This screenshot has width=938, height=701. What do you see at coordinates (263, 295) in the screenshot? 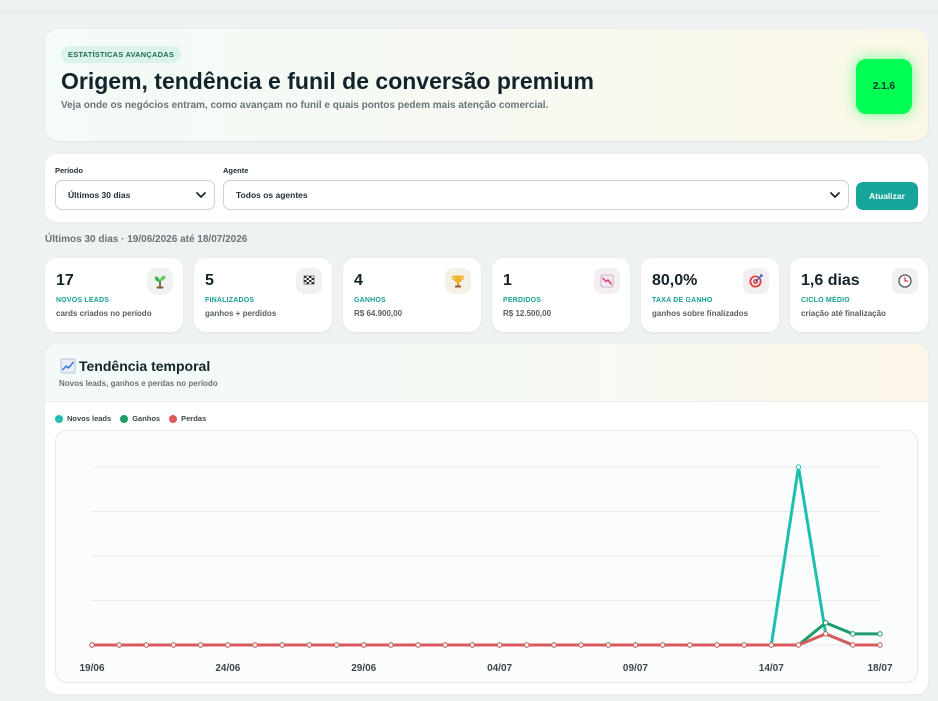
I see `kpi-card-finalized: 5 FINALIZADOS ganhos + perdidos` at bounding box center [263, 295].